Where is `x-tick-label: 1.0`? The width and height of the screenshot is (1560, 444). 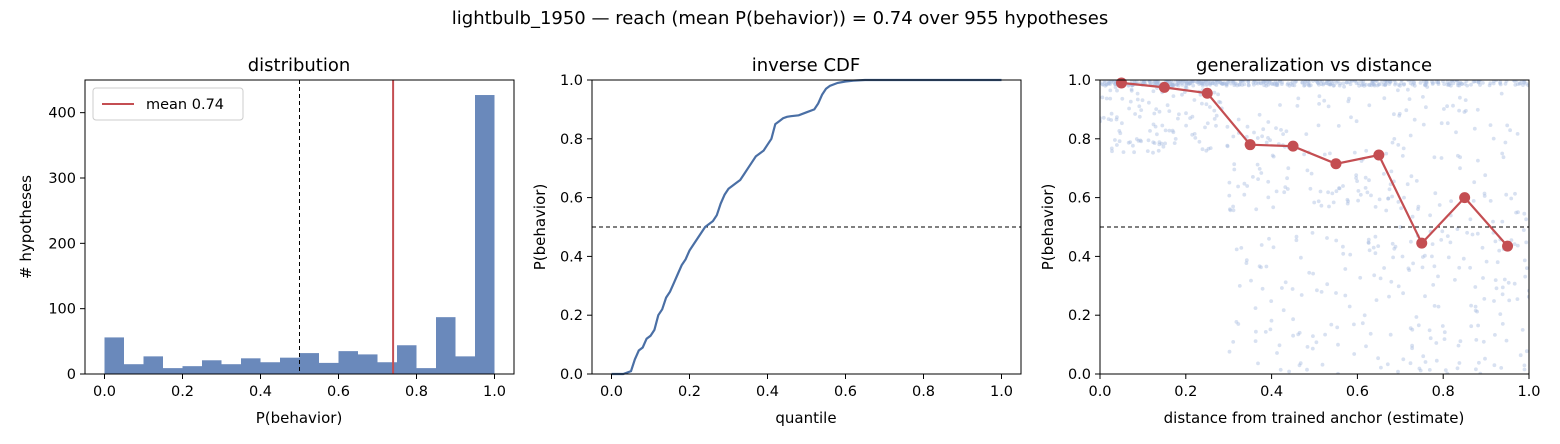
x-tick-label: 1.0 is located at coordinates (494, 392).